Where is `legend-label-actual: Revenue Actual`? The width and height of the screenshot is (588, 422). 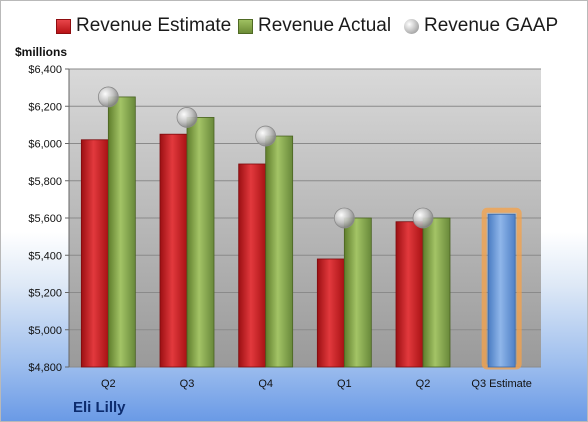
legend-label-actual: Revenue Actual is located at coordinates (325, 25).